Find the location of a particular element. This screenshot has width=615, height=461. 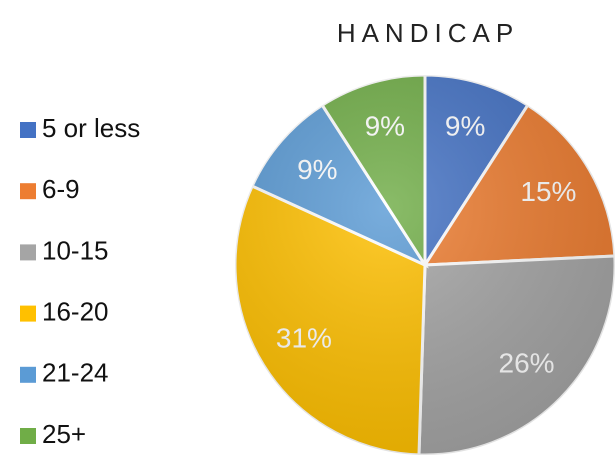

legend-label: 25+ is located at coordinates (64, 434).